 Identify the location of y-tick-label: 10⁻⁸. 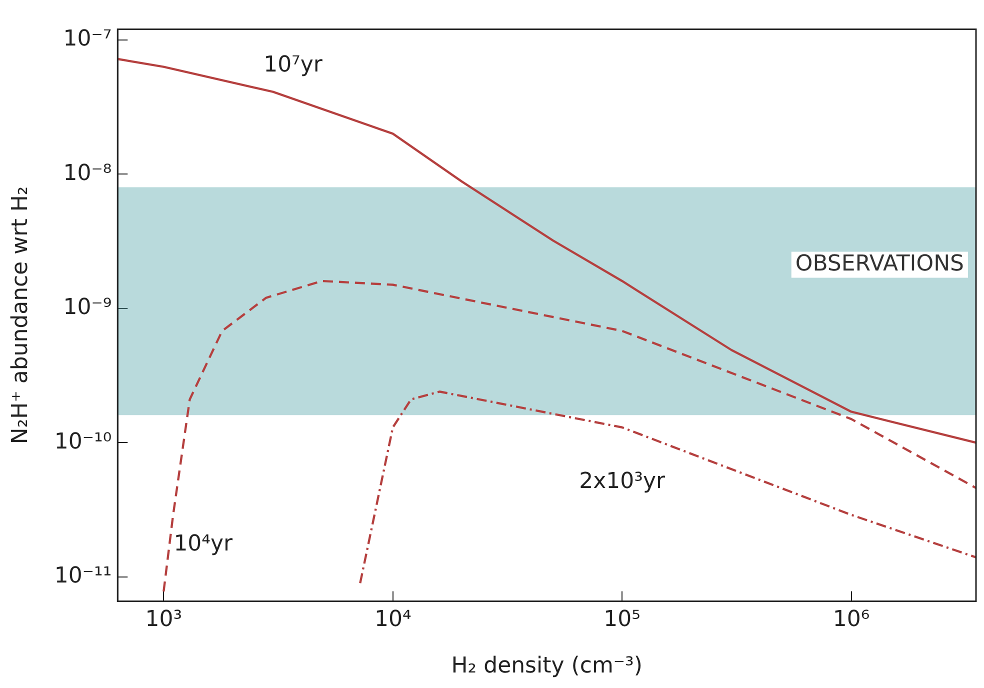
(87, 173).